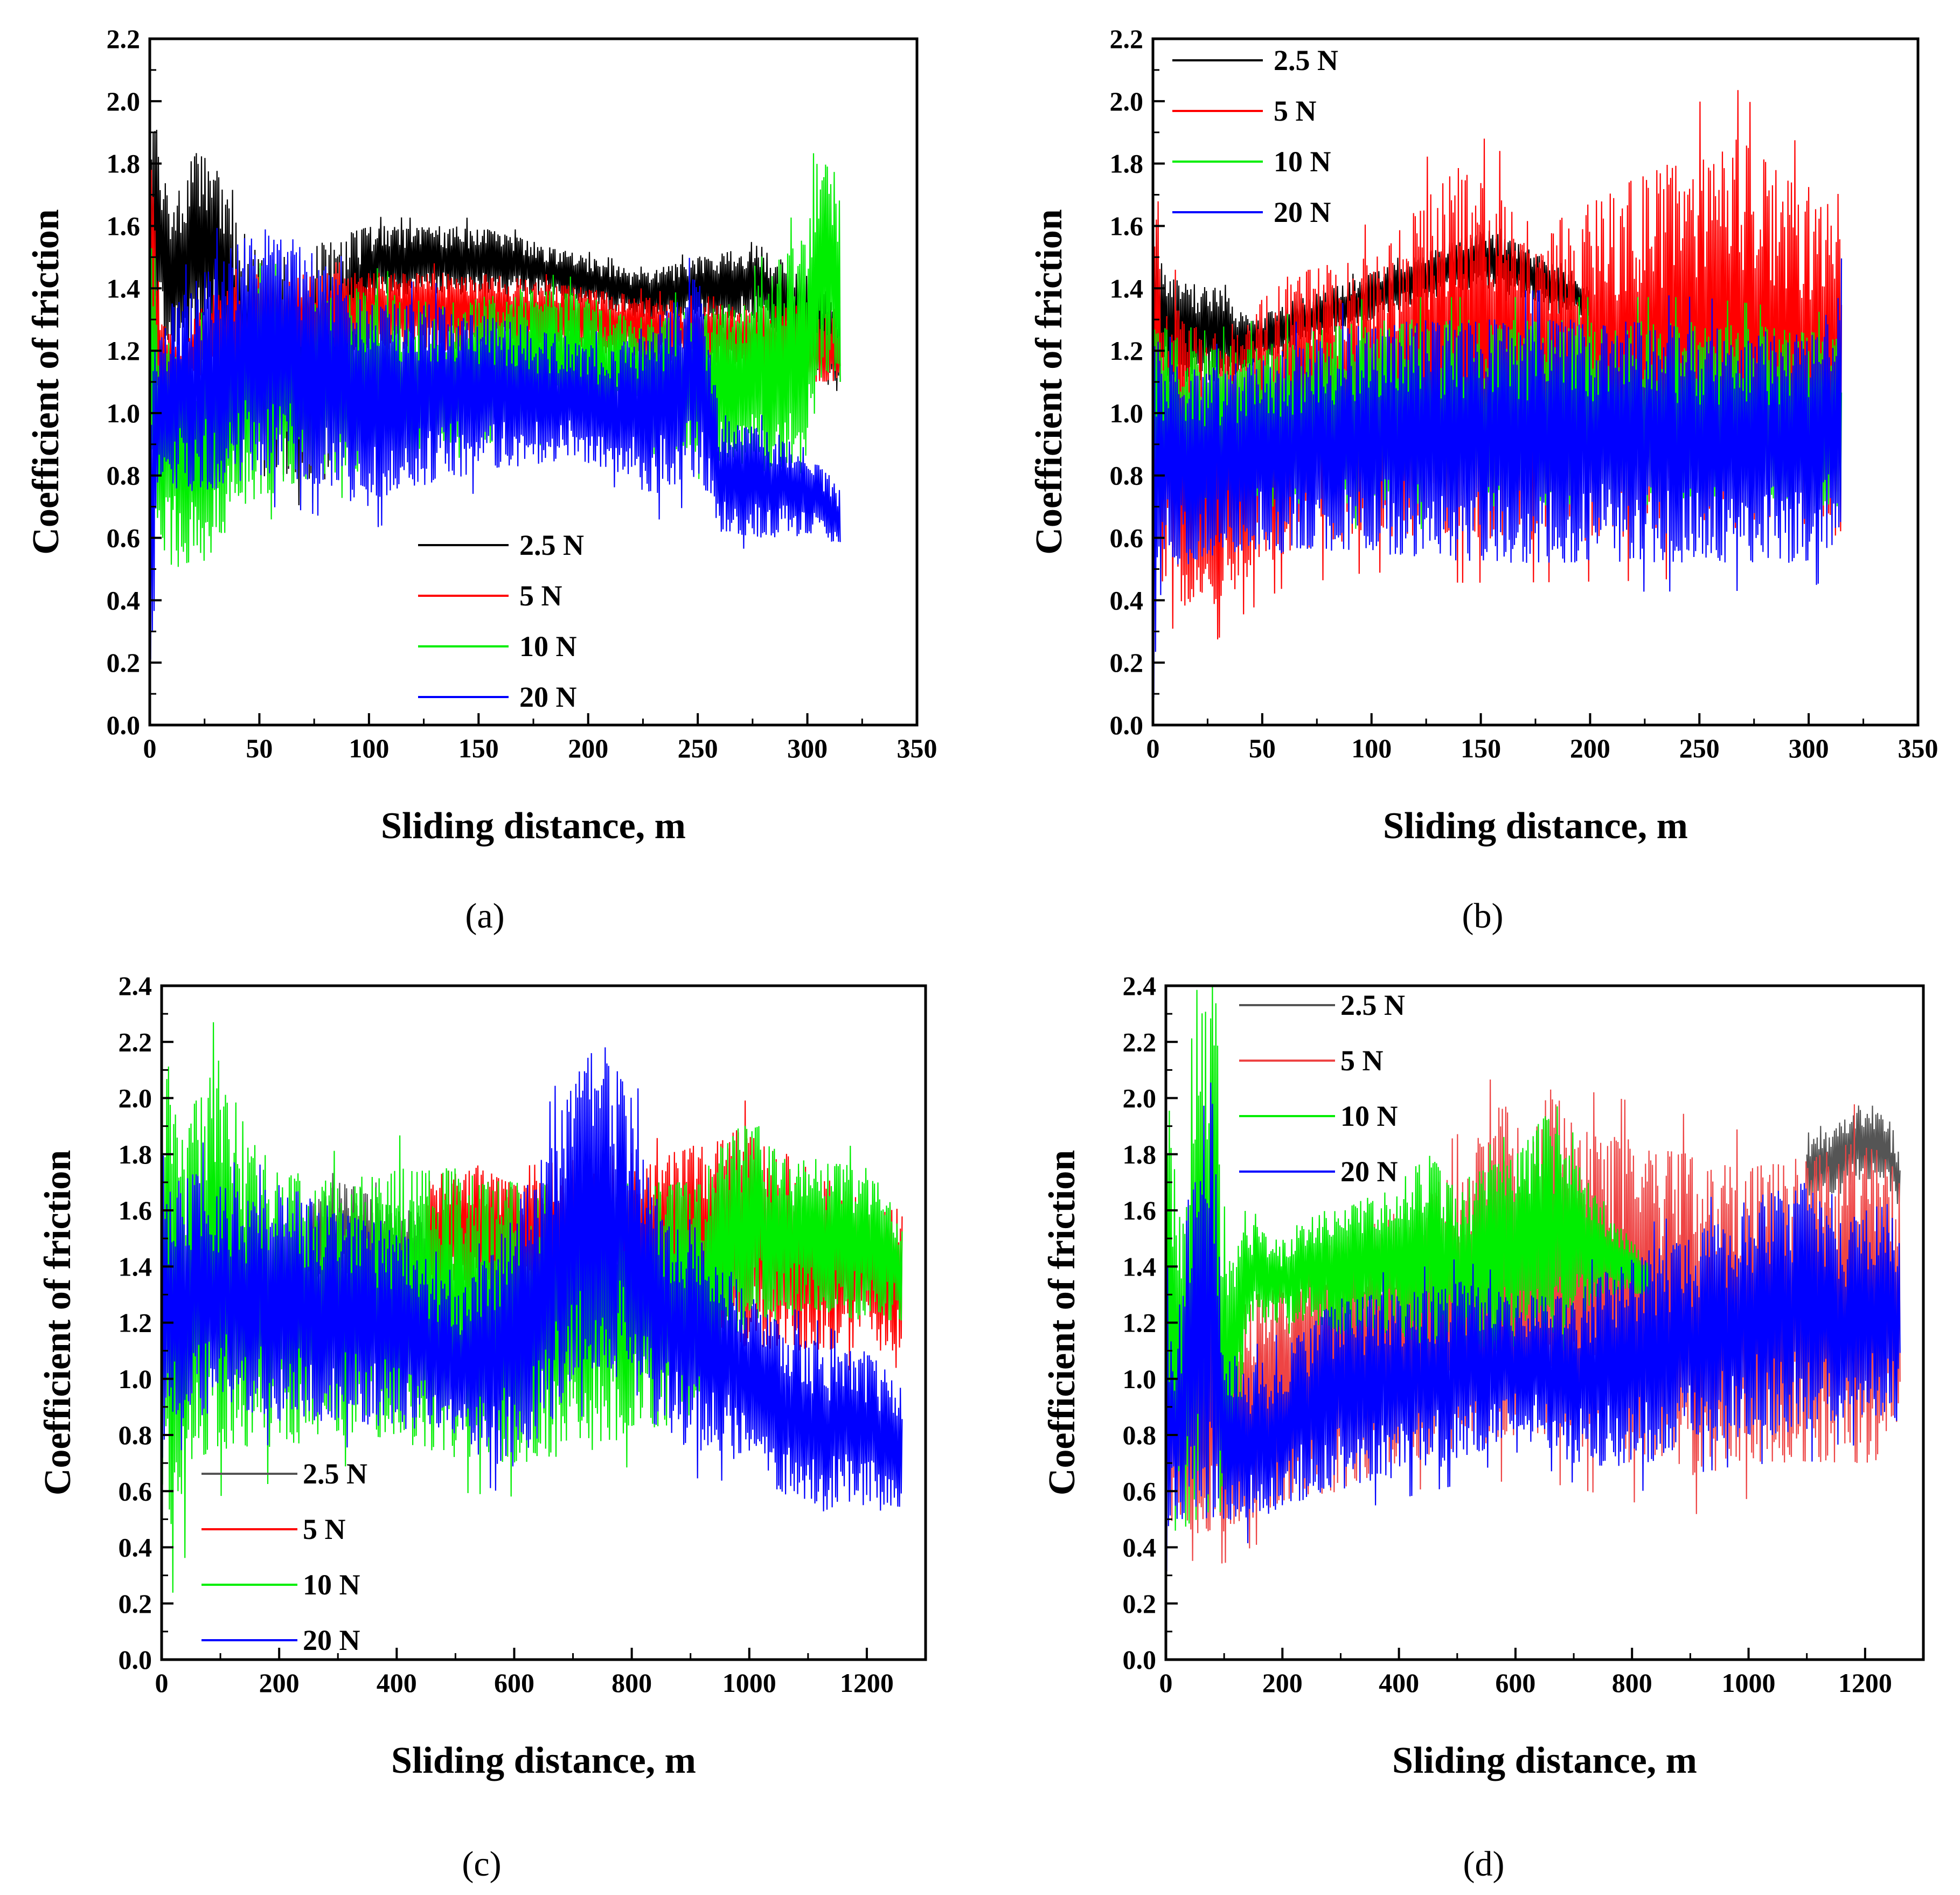 The image size is (1960, 1895). What do you see at coordinates (501, 621) in the screenshot?
I see `legend-a: 2.5 N 5 N 10 N 20 N` at bounding box center [501, 621].